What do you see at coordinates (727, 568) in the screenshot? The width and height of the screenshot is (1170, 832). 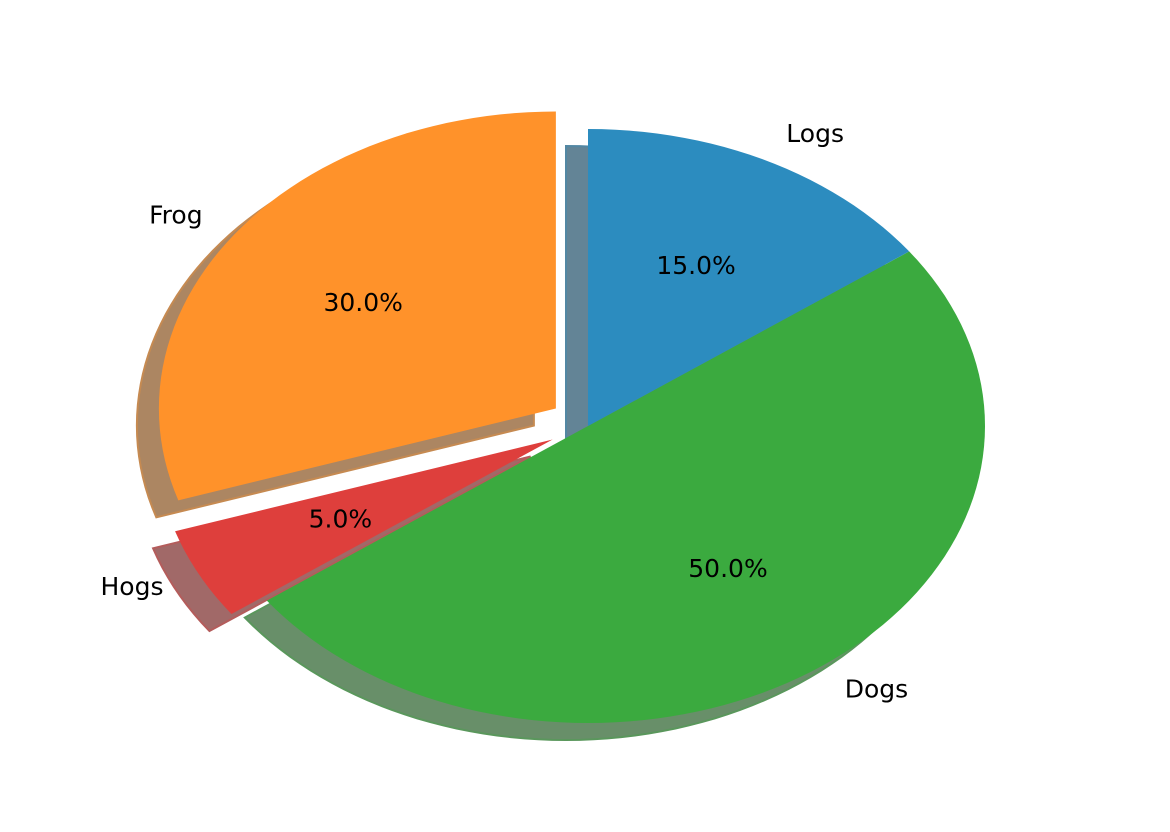 I see `percent-label-dogs: 50.0%` at bounding box center [727, 568].